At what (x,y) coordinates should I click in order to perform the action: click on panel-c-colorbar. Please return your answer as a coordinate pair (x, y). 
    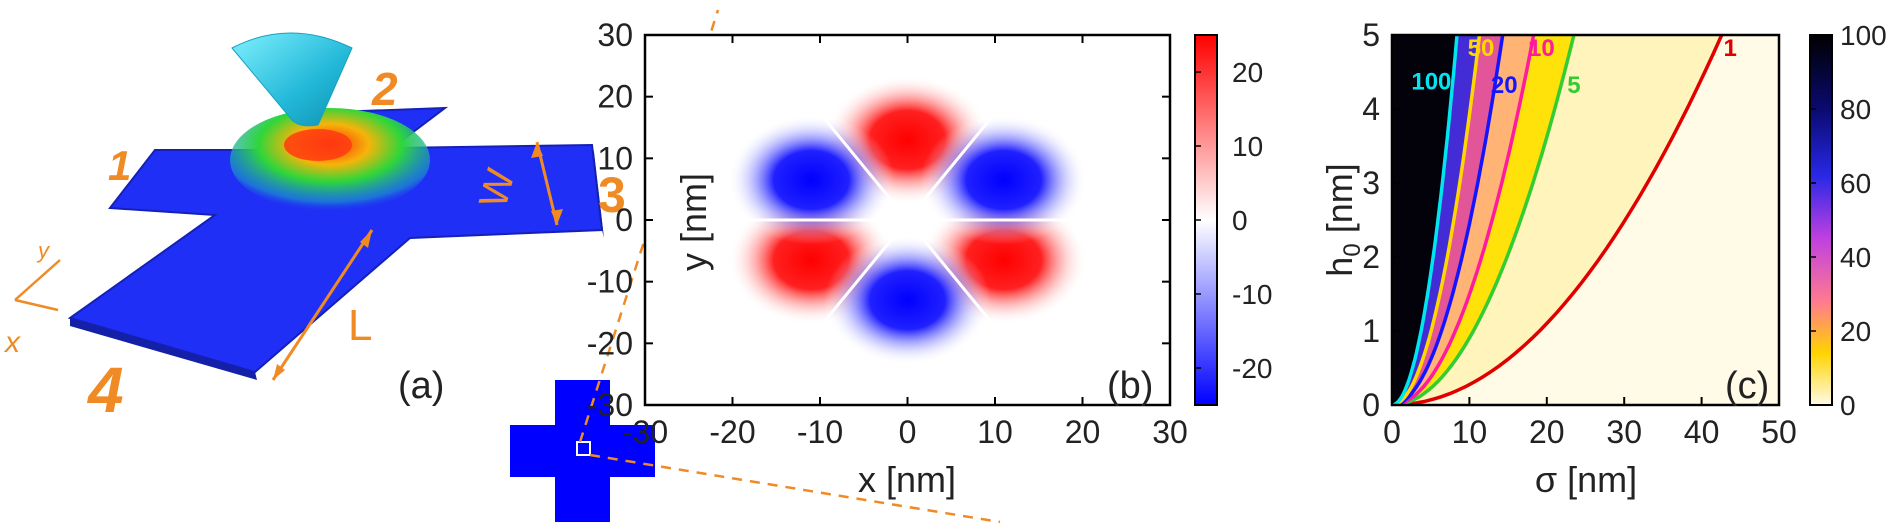
    Looking at the image, I should click on (1821, 220).